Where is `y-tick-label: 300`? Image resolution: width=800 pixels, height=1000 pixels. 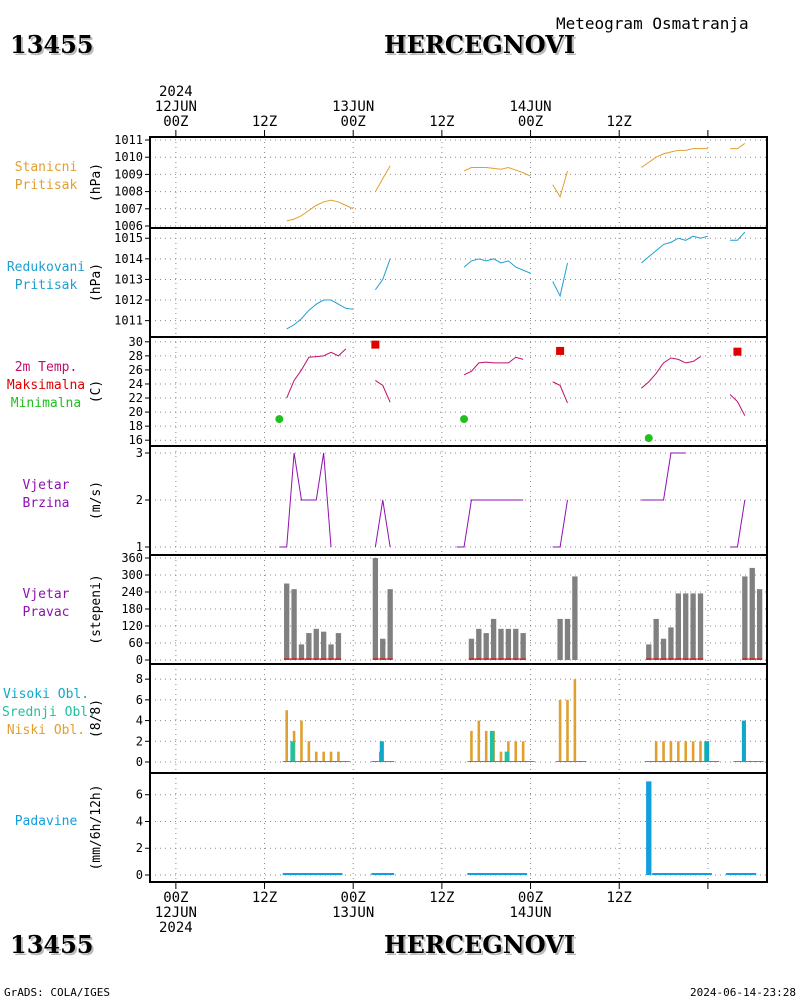 y-tick-label: 300 is located at coordinates (132, 575).